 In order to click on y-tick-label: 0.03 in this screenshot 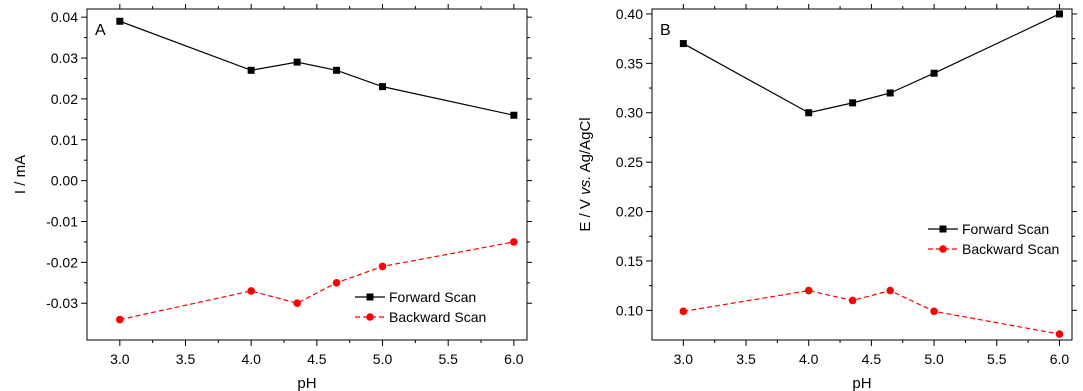, I will do `click(64, 58)`.